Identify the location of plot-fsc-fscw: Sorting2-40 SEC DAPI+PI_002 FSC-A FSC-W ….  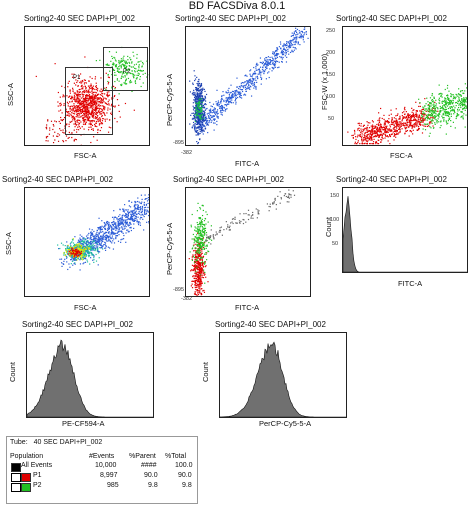
(394, 87).